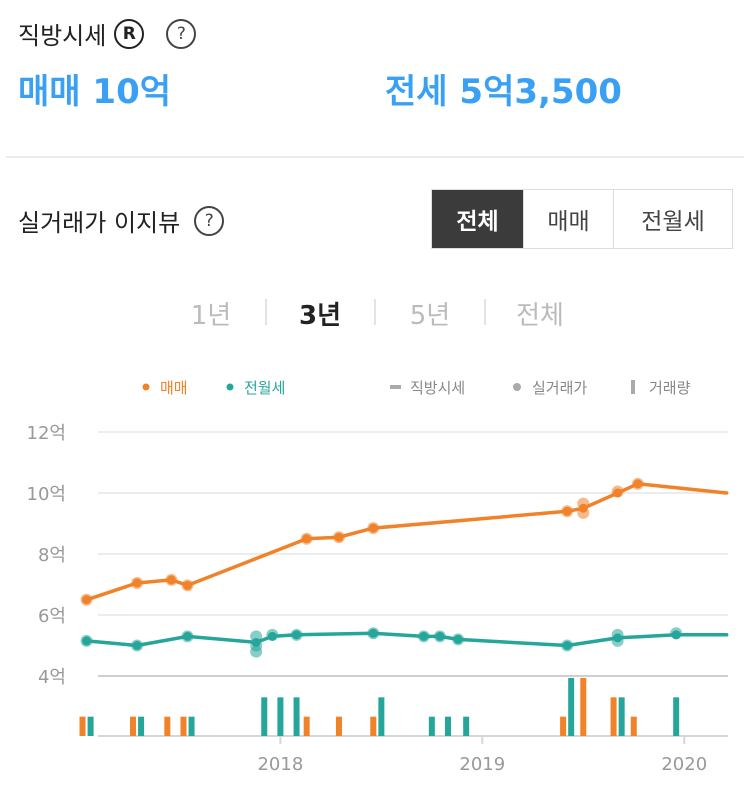  I want to click on sale-price-label: 매매, so click(49, 92).